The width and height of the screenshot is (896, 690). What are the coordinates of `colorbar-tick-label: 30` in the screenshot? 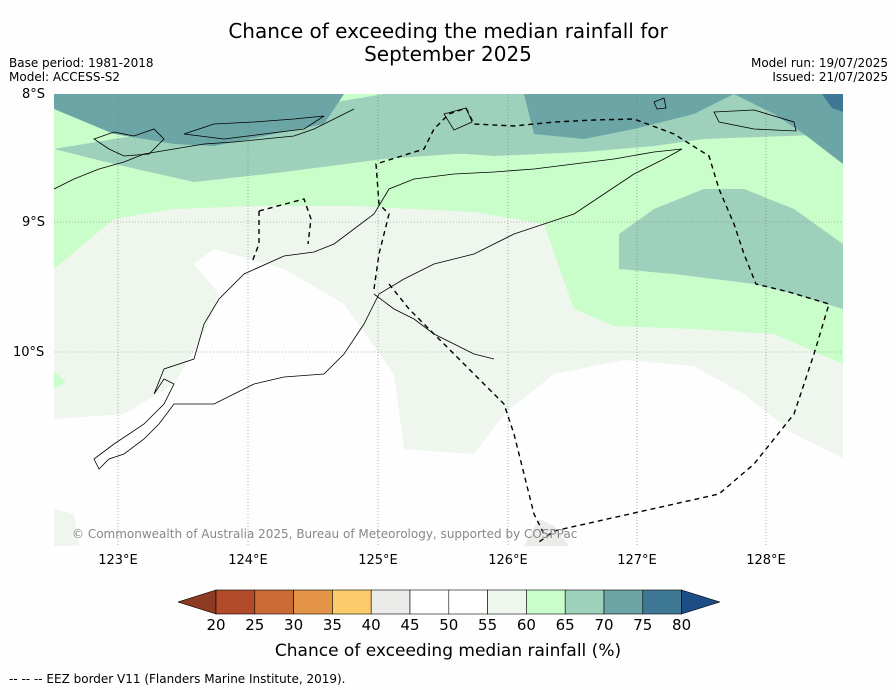 It's located at (294, 625).